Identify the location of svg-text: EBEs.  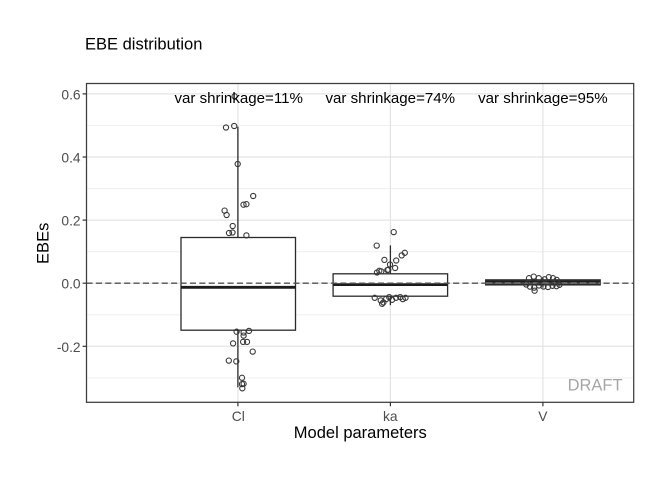
(44, 243).